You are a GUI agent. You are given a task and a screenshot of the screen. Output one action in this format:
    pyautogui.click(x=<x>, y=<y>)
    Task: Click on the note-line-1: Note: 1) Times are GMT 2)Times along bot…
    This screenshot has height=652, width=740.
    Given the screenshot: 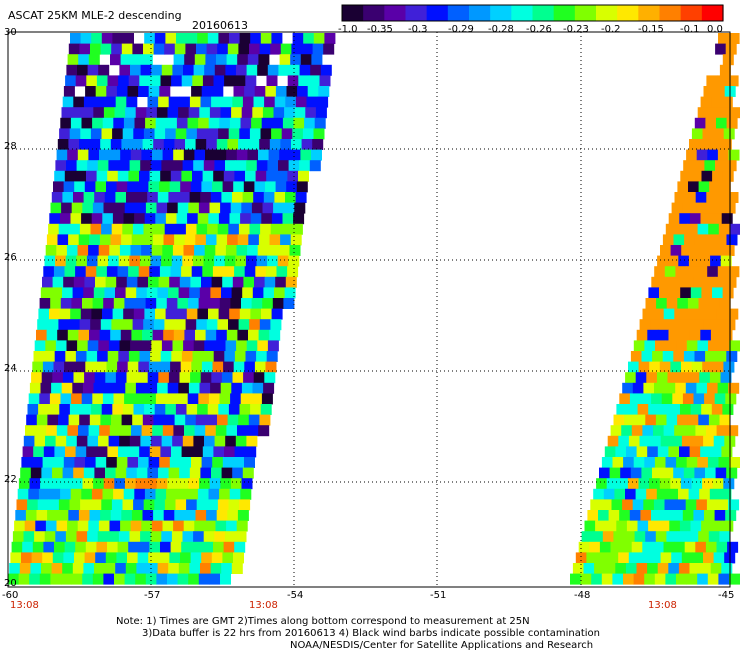 What is the action you would take?
    pyautogui.click(x=323, y=622)
    